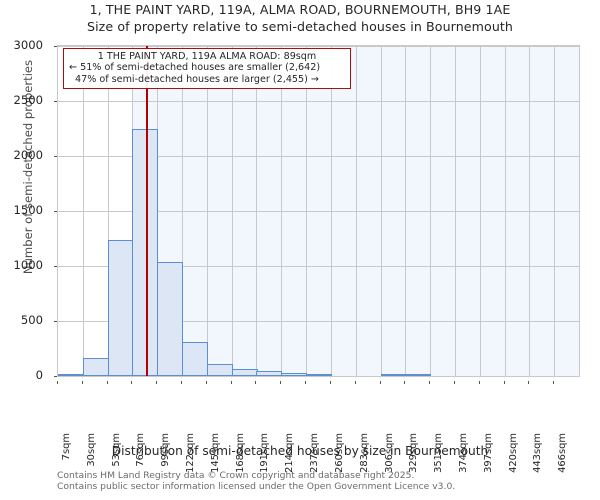 Image resolution: width=600 pixels, height=500 pixels. What do you see at coordinates (31, 320) in the screenshot?
I see `y-tick-label: 500` at bounding box center [31, 320].